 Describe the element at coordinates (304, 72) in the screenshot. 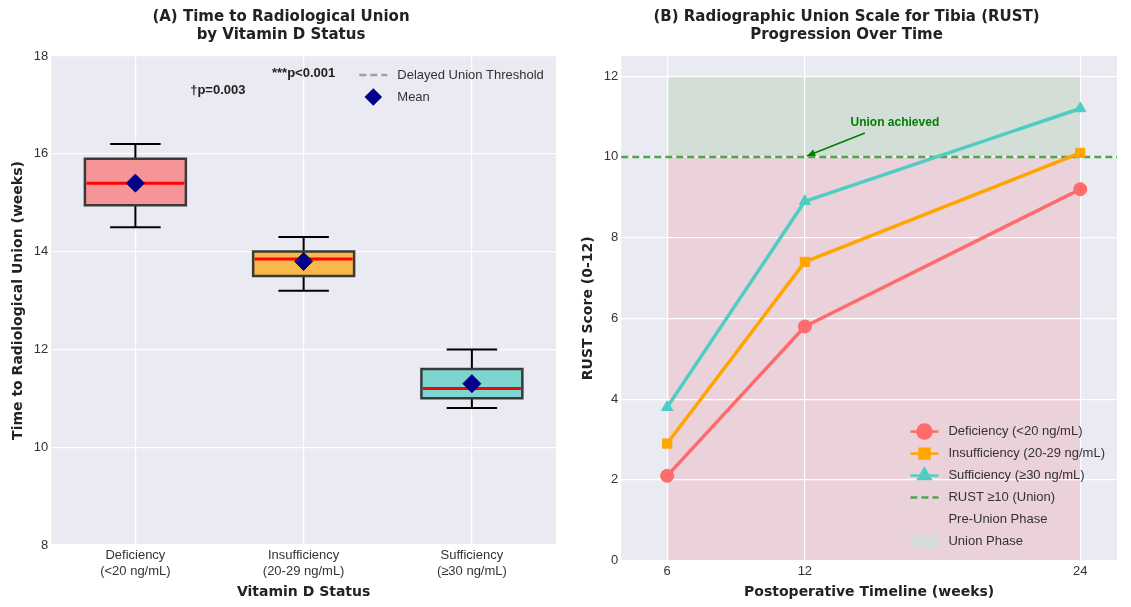

I see `annotation: ***p<0.001` at that location.